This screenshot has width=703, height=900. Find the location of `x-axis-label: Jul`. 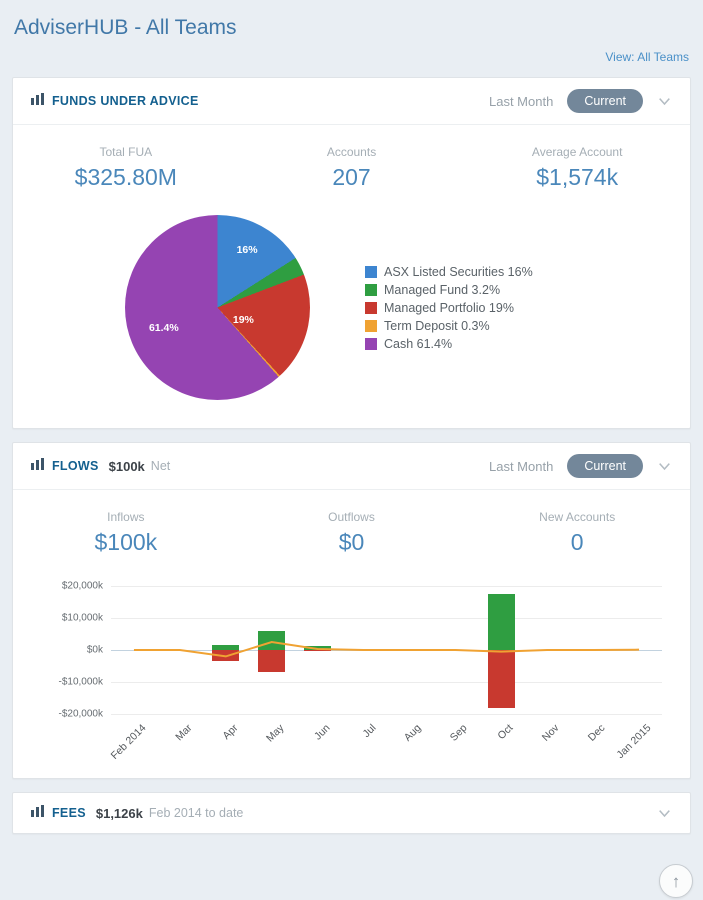

x-axis-label: Jul is located at coordinates (369, 731).